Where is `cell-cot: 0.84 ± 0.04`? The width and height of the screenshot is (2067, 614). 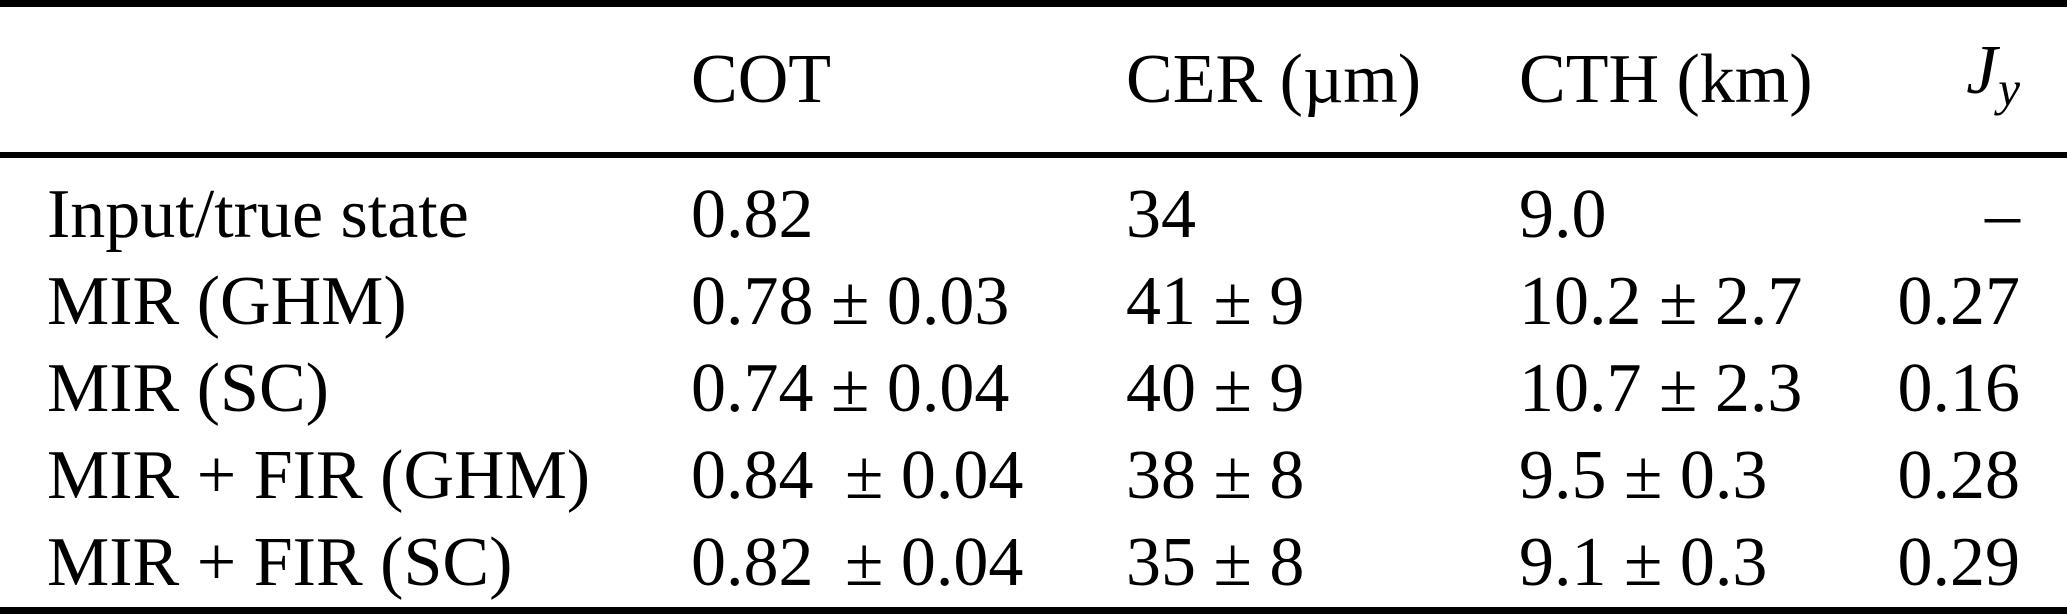
cell-cot: 0.84 ± 0.04 is located at coordinates (857, 475).